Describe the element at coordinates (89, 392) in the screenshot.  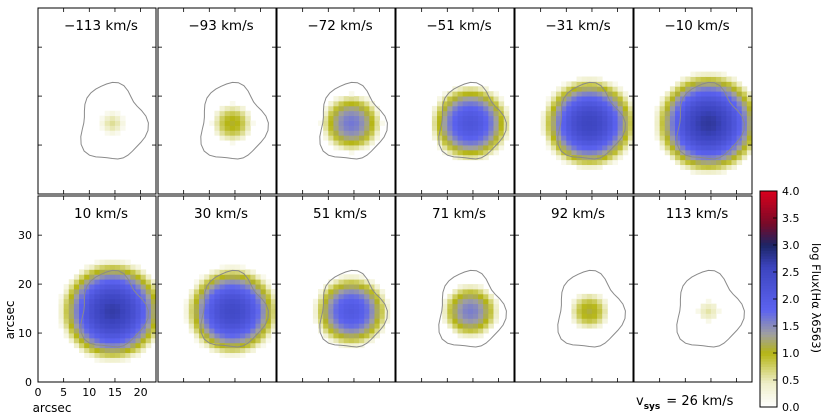
I see `x-tick-label: 10` at that location.